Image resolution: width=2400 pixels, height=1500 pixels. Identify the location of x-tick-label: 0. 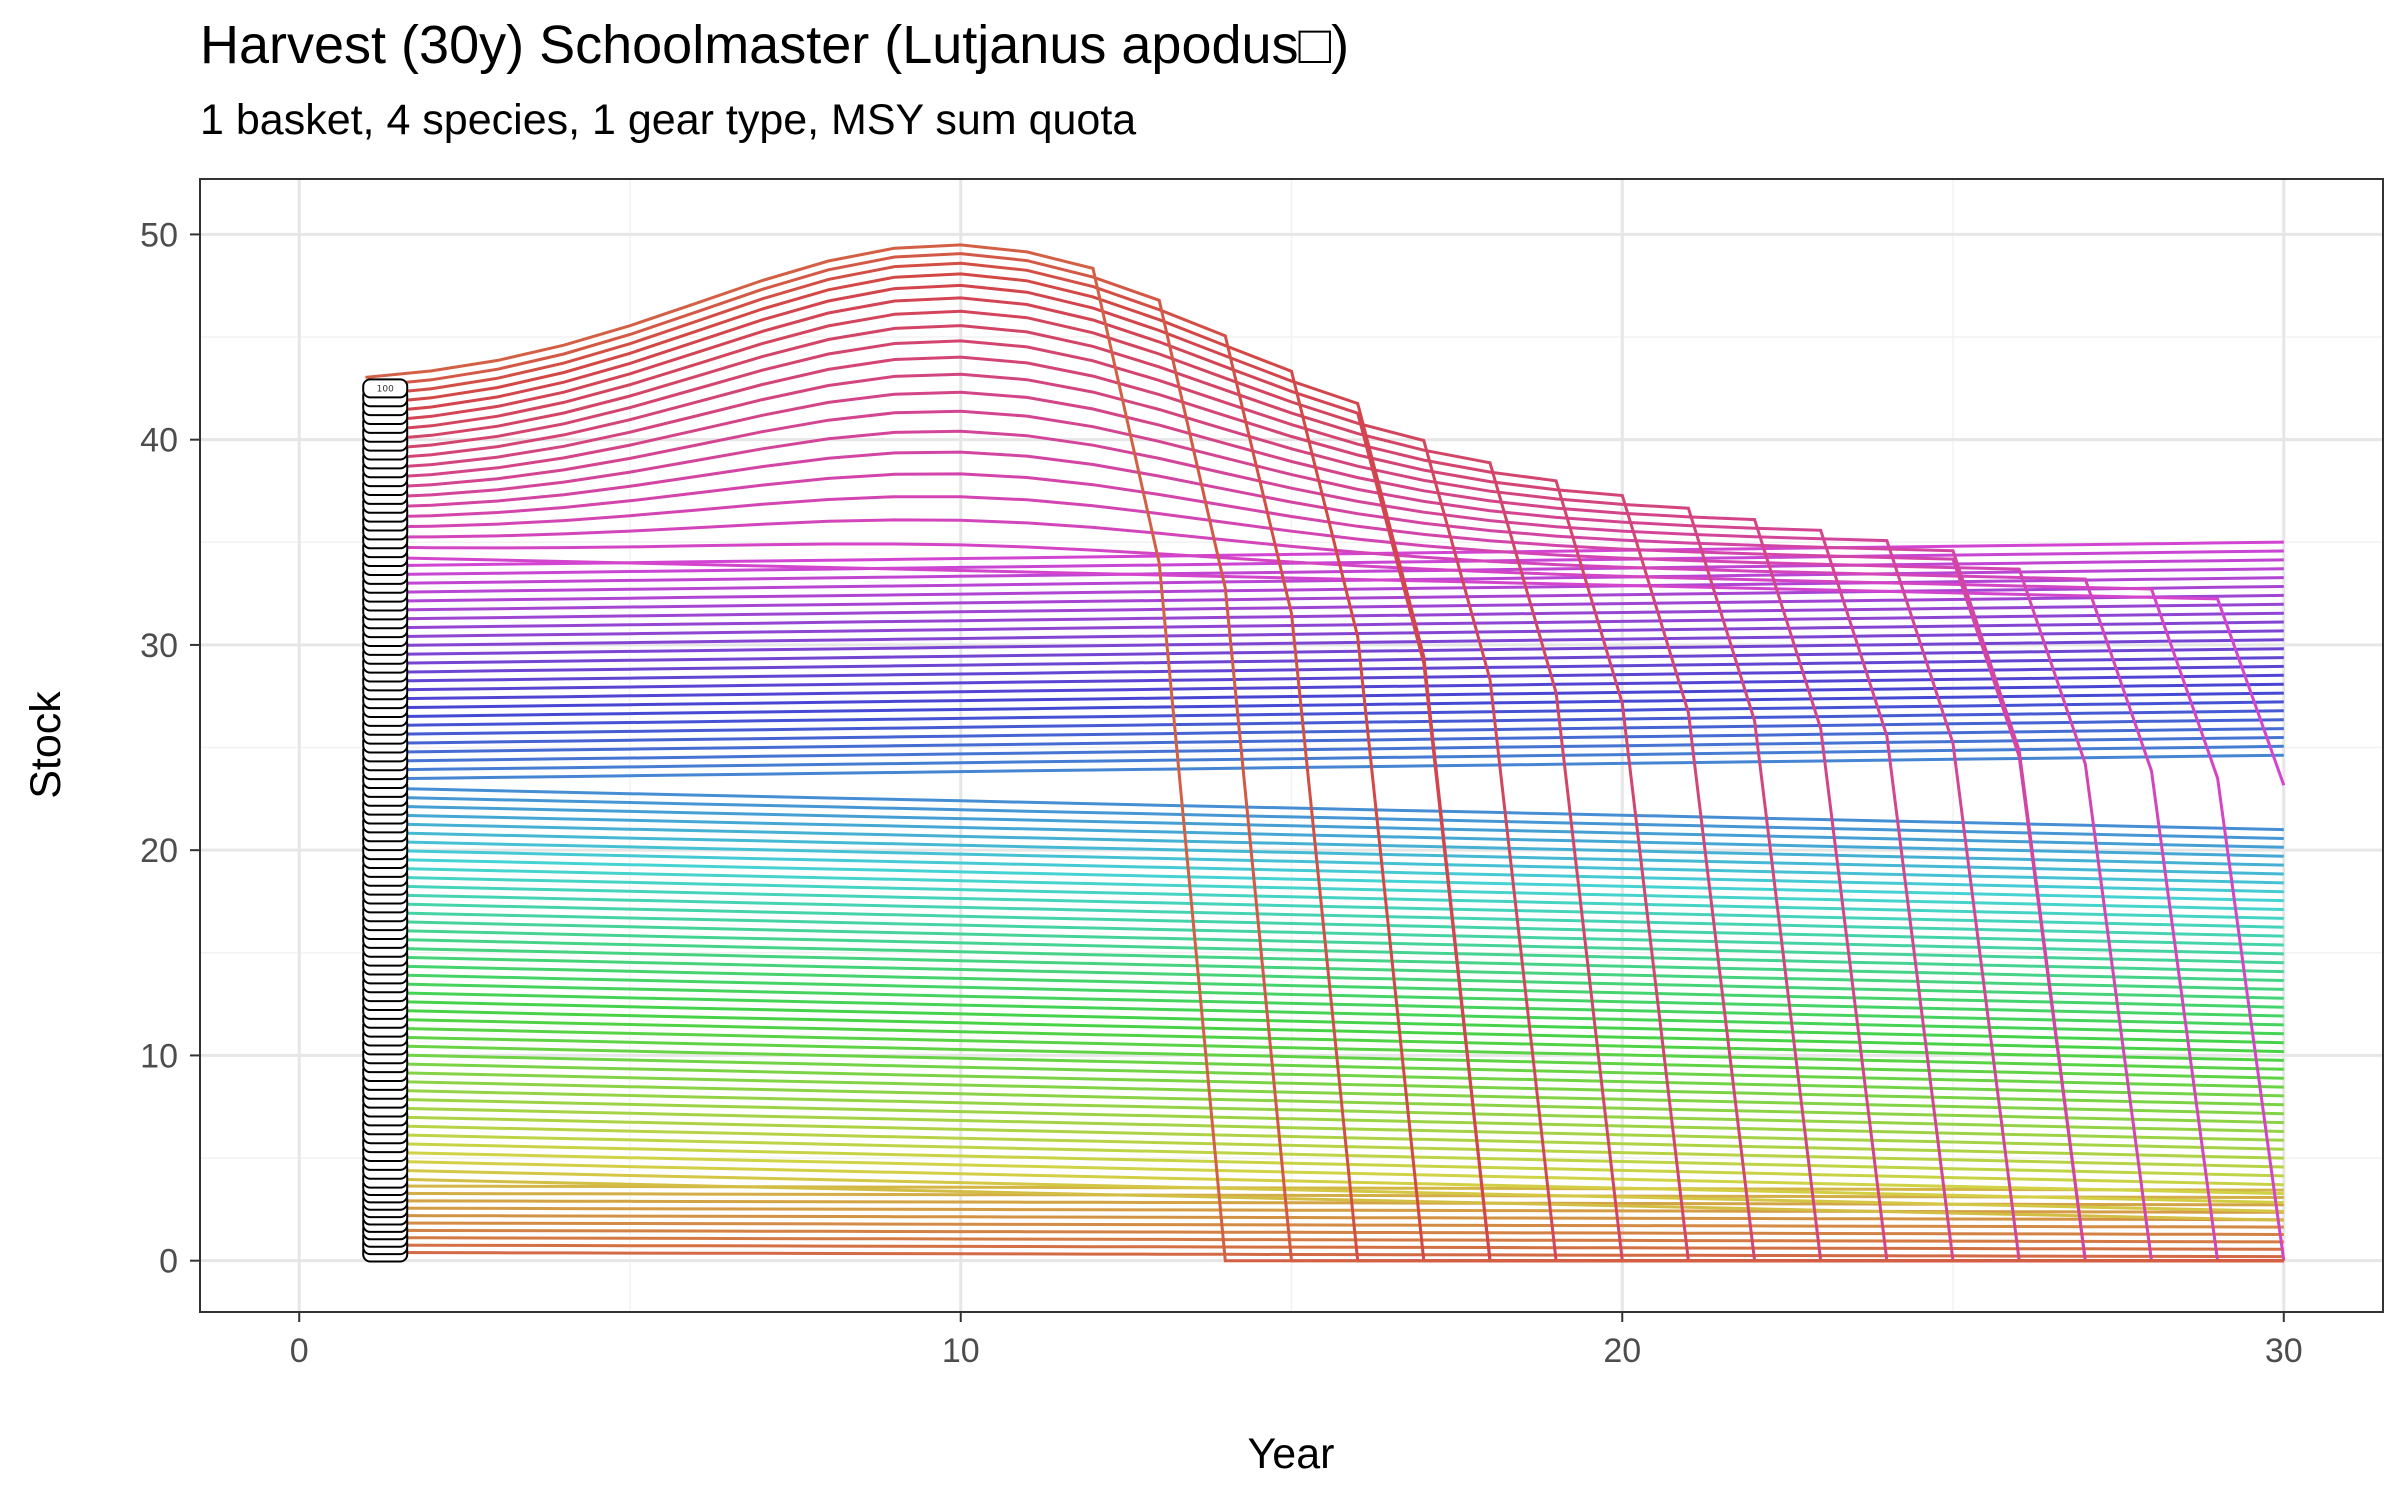
(299, 1351).